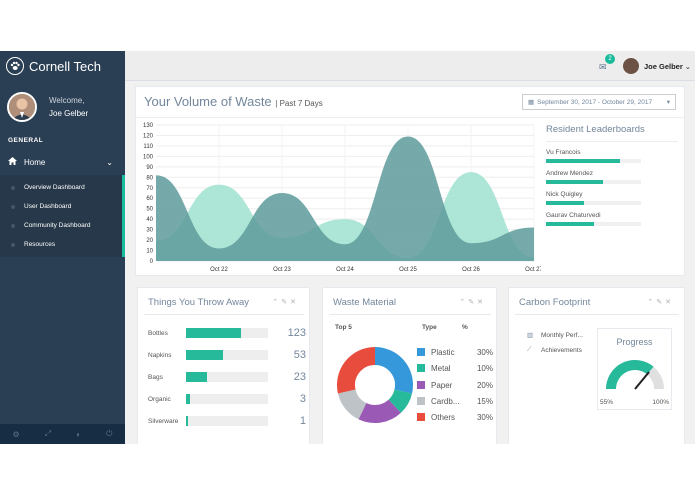 The height and width of the screenshot is (494, 695). I want to click on throw-label: Silverware, so click(163, 421).